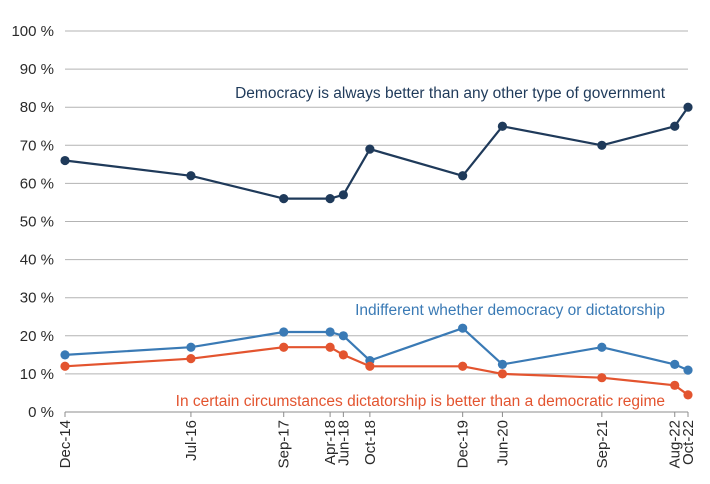  Describe the element at coordinates (602, 444) in the screenshot. I see `x-tick-label: Sep-21` at that location.